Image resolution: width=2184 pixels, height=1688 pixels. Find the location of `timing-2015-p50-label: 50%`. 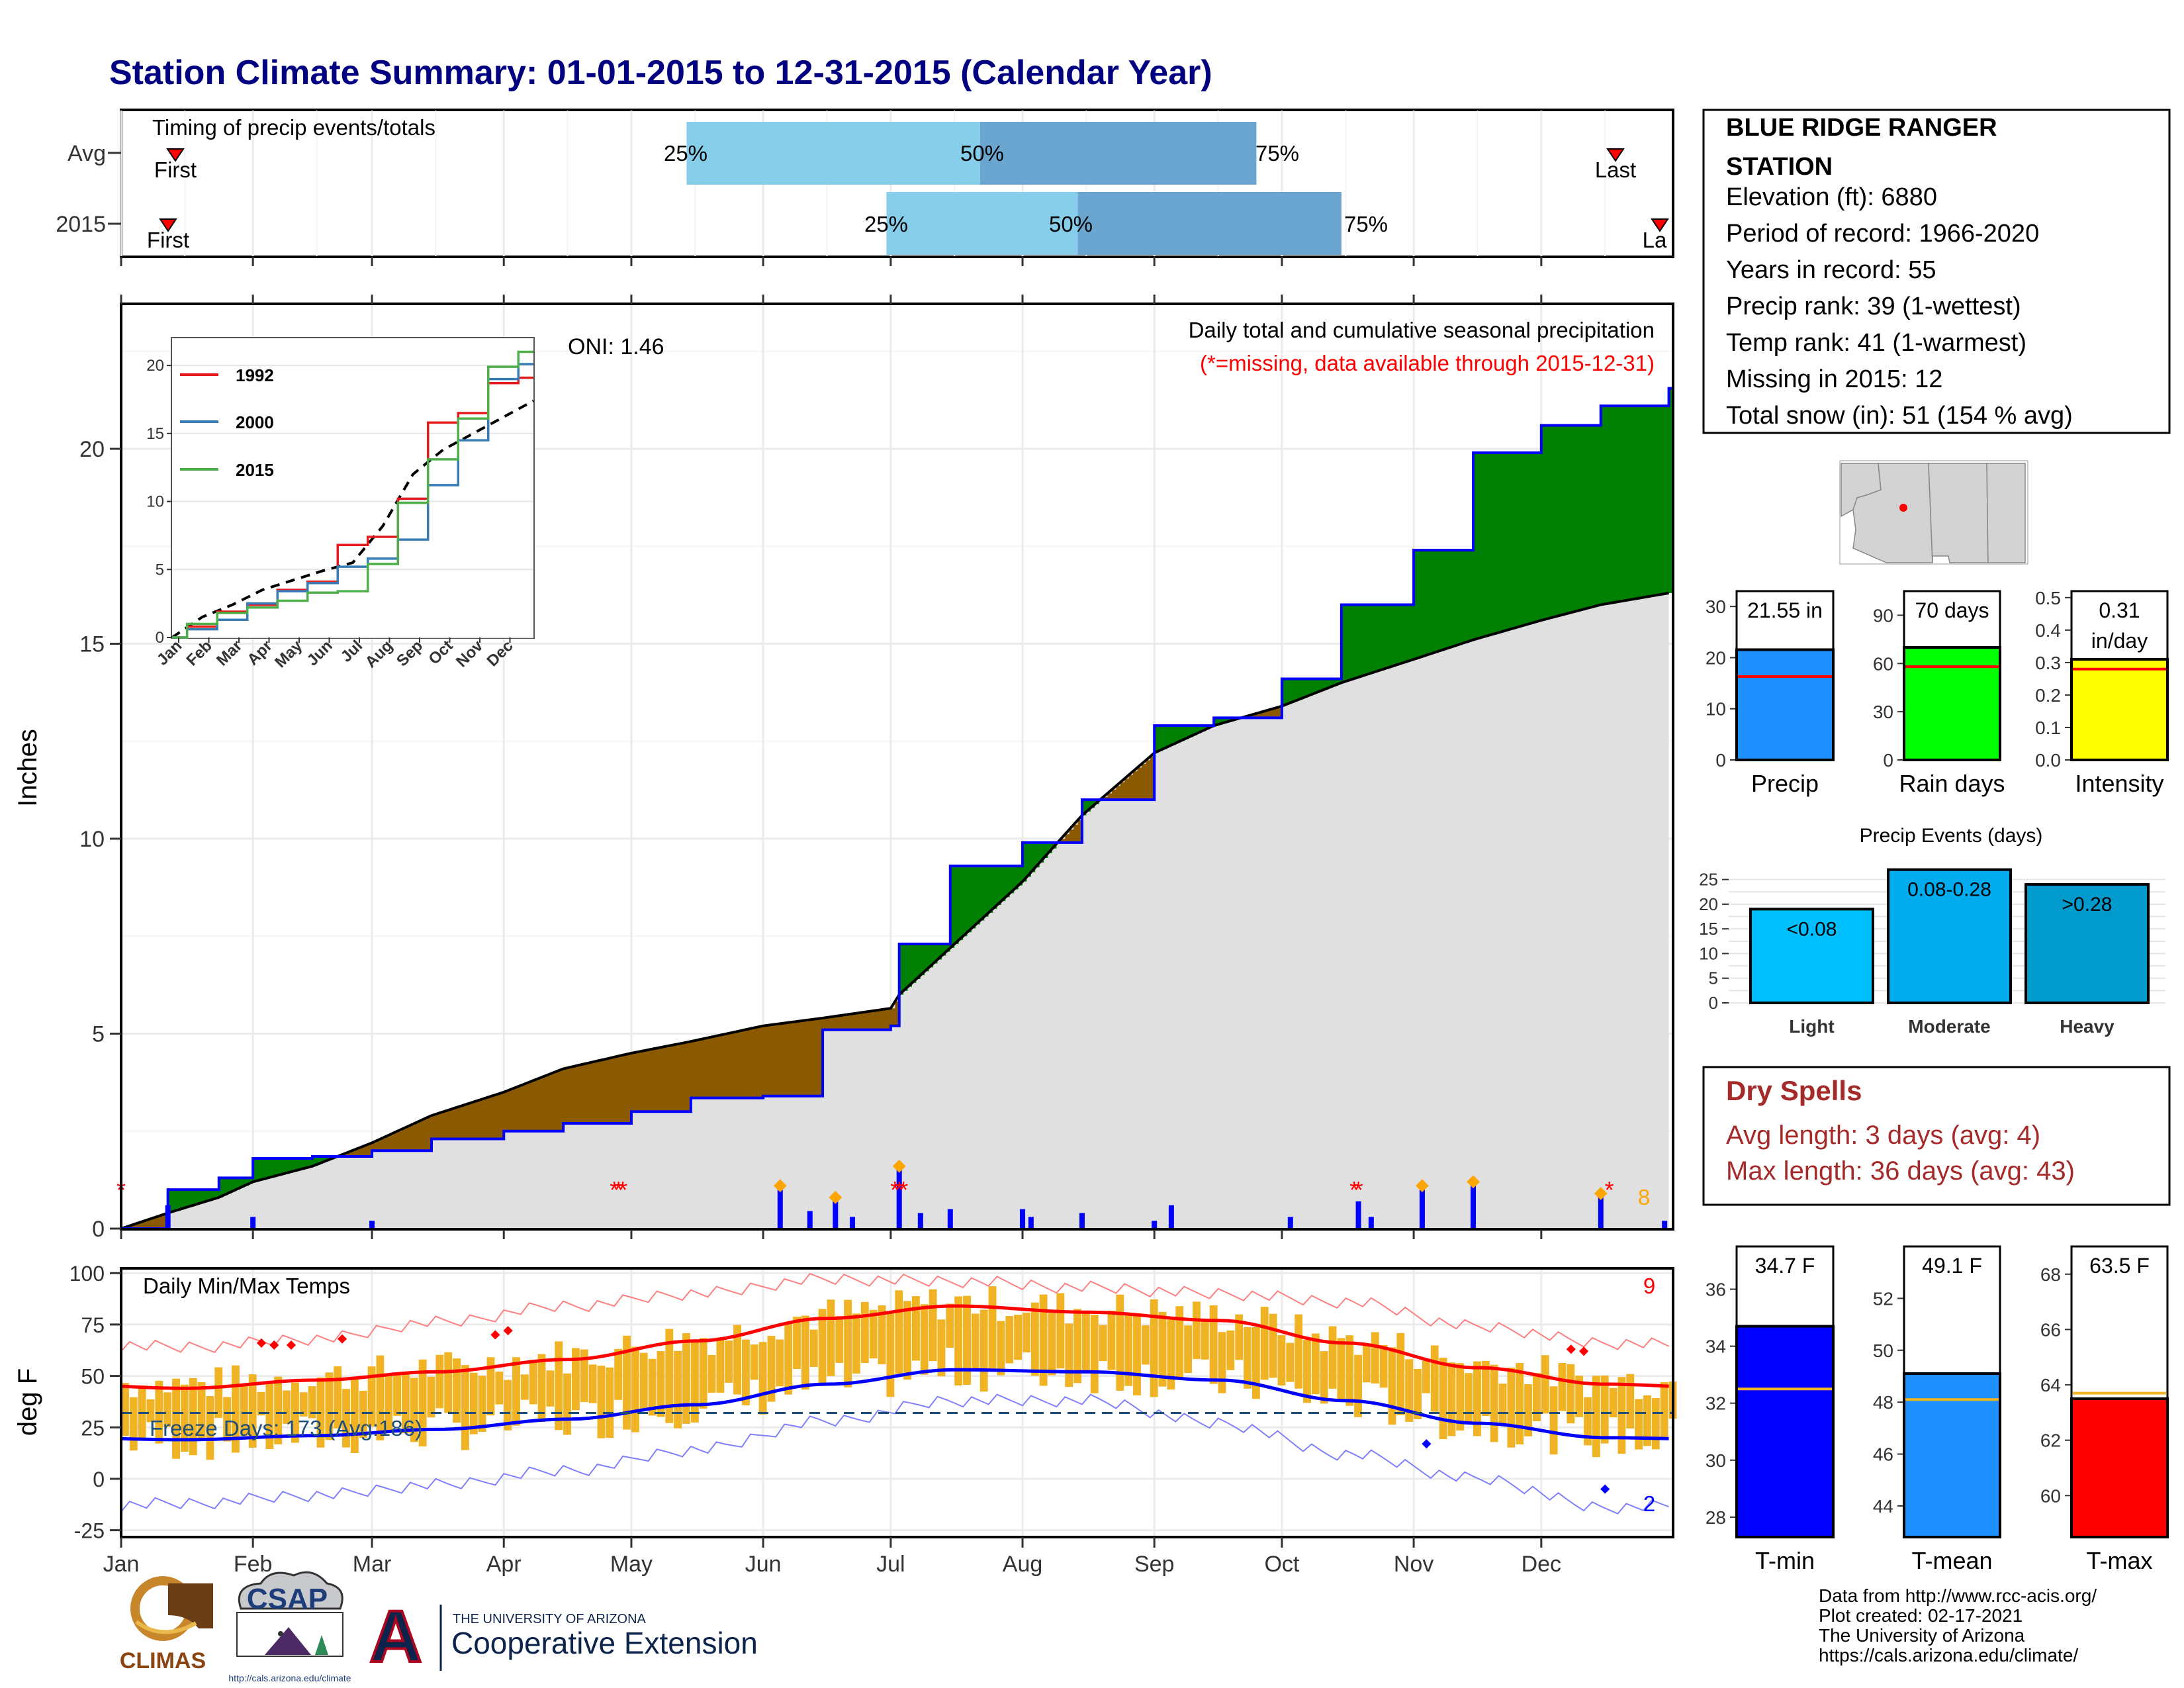

timing-2015-p50-label: 50% is located at coordinates (1071, 224).